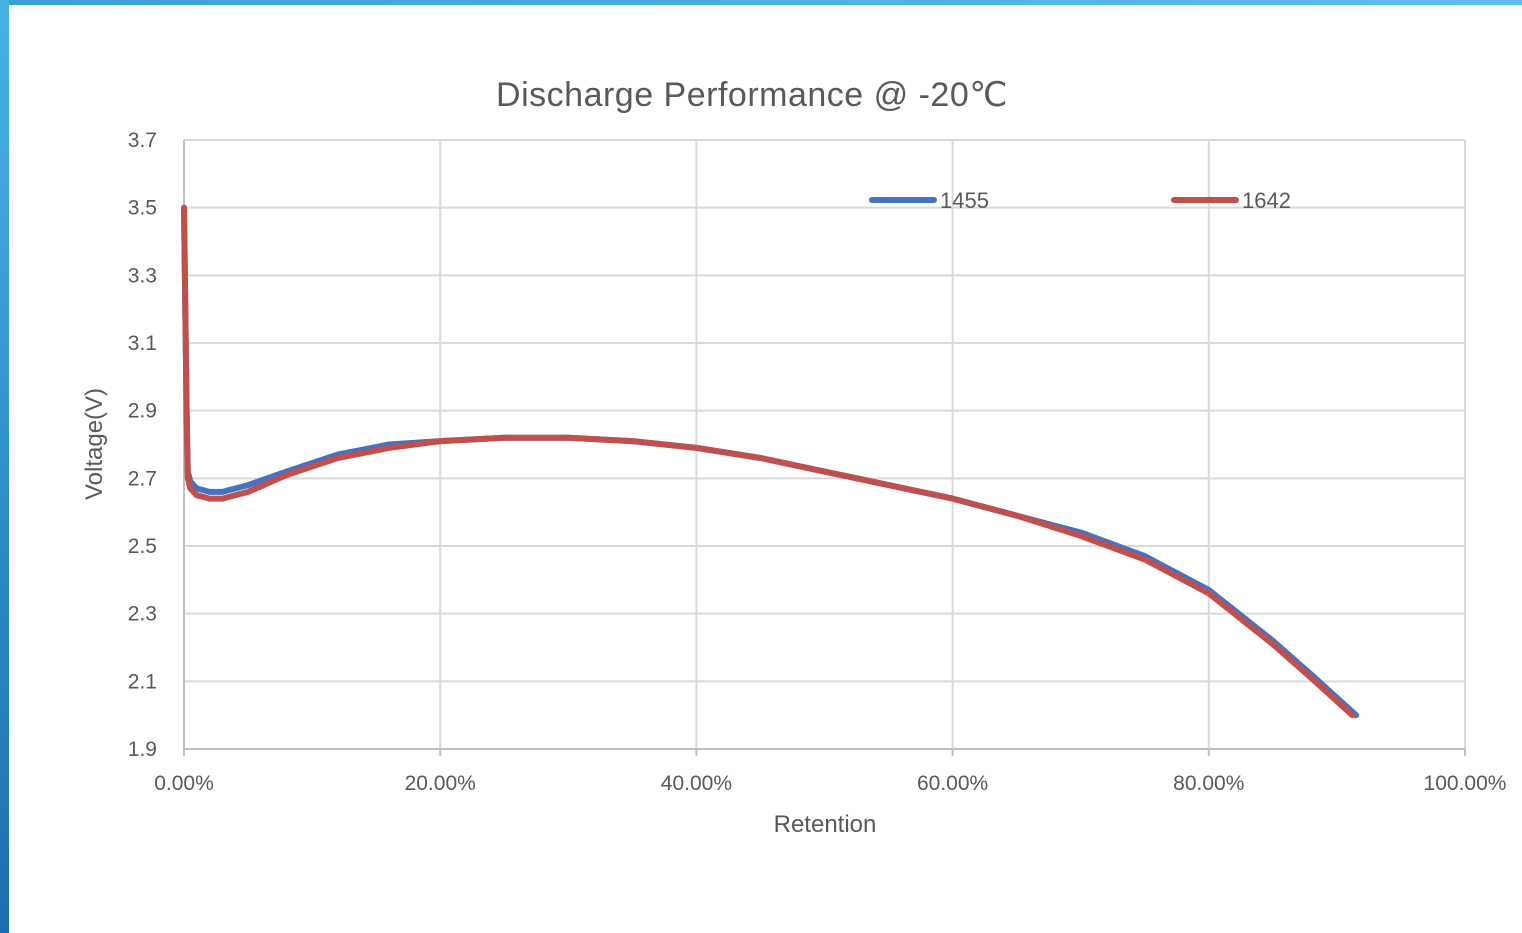  I want to click on y-tick-labels: 1.9 2.1 2.3 2.5 2.7 2.9 3.1 3.3 3.5 3.7, so click(142, 445).